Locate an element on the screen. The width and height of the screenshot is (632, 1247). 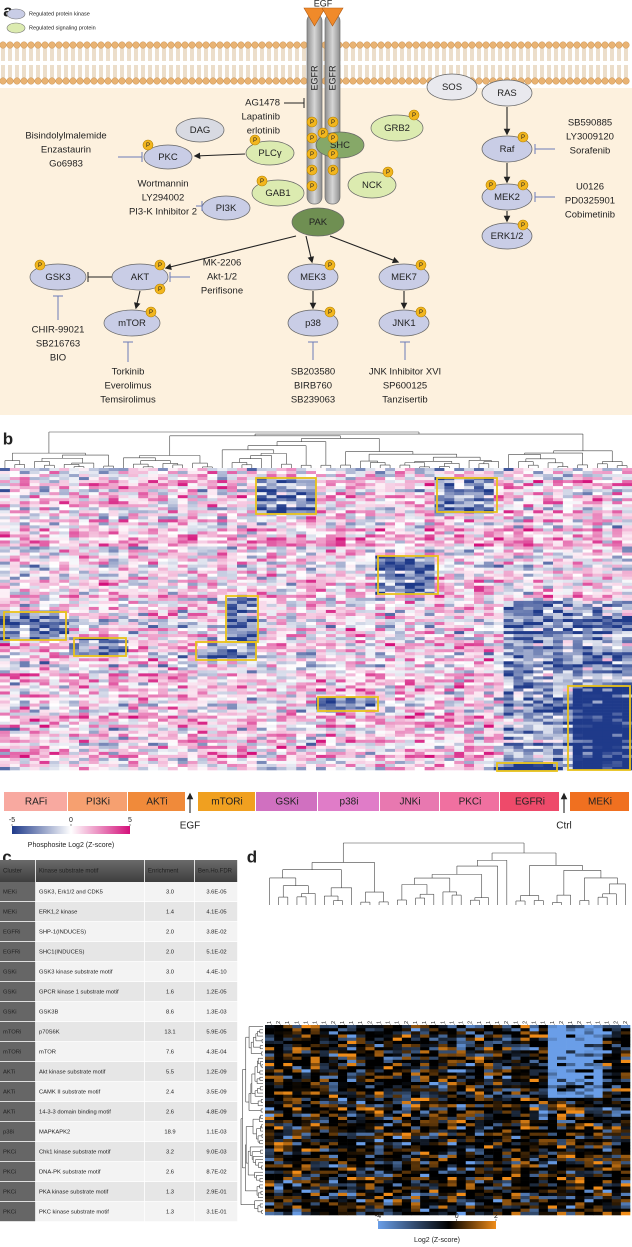
phospho-badge is located at coordinates (333, 138).